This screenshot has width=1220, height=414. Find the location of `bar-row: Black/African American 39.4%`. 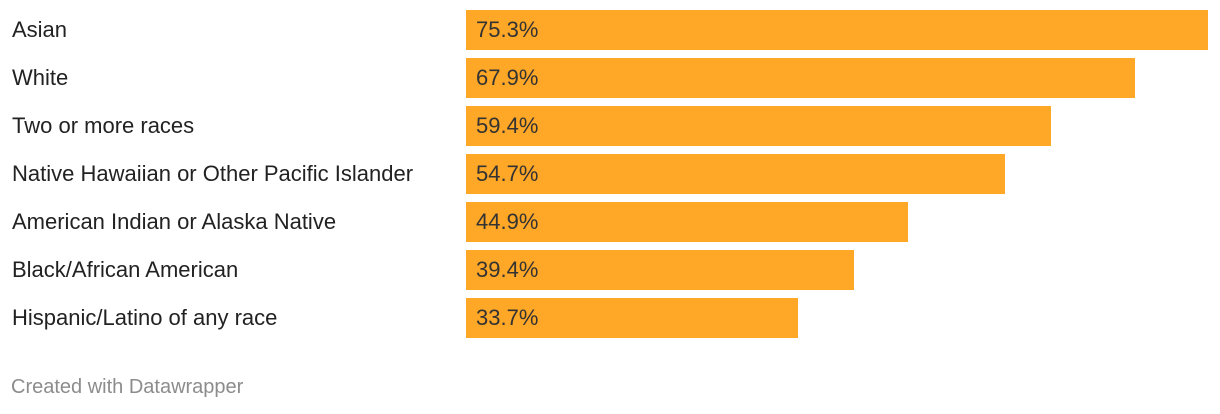

bar-row: Black/African American 39.4% is located at coordinates (610, 270).